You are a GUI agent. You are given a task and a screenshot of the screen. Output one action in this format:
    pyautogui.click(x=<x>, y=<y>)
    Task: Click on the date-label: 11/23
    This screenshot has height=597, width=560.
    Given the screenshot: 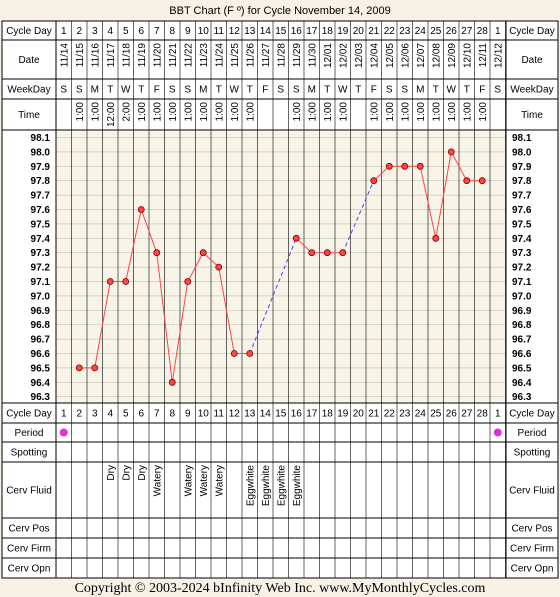 What is the action you would take?
    pyautogui.click(x=204, y=55)
    